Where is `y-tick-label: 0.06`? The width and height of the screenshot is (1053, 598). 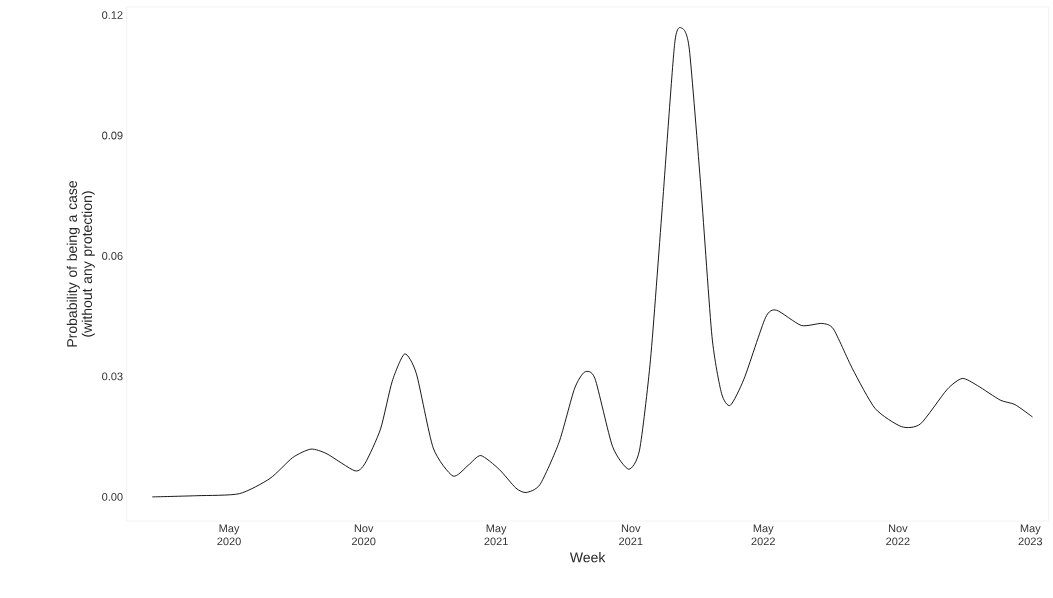 y-tick-label: 0.06 is located at coordinates (112, 256).